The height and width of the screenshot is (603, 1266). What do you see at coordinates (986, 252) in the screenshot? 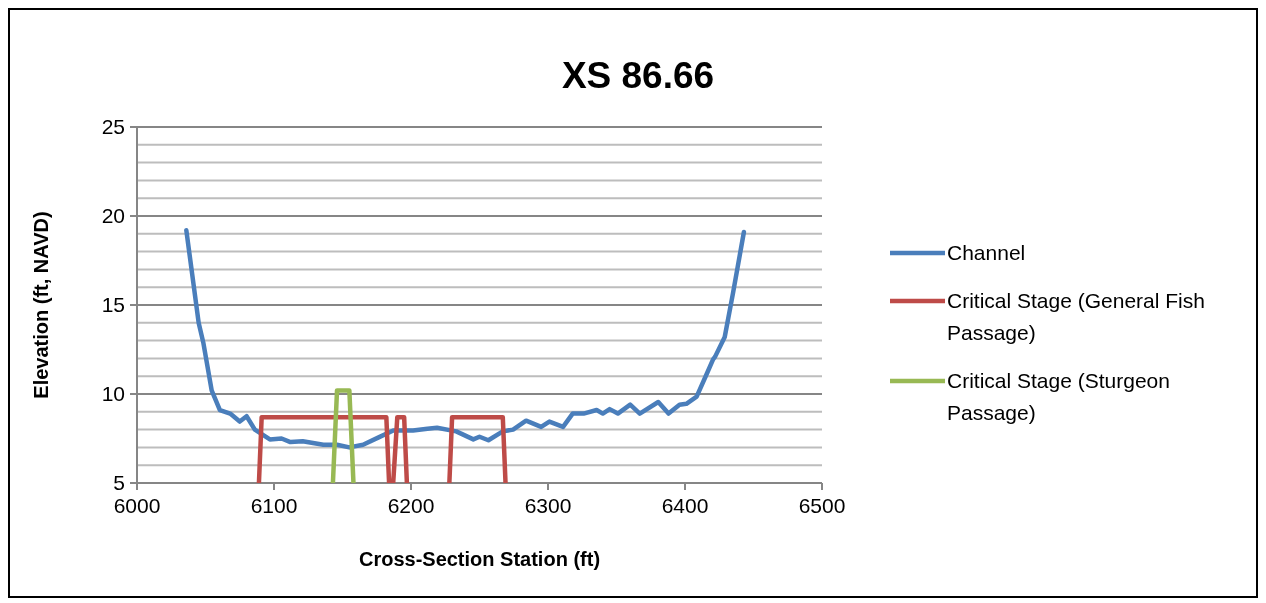
I see `legend-label: Channel` at bounding box center [986, 252].